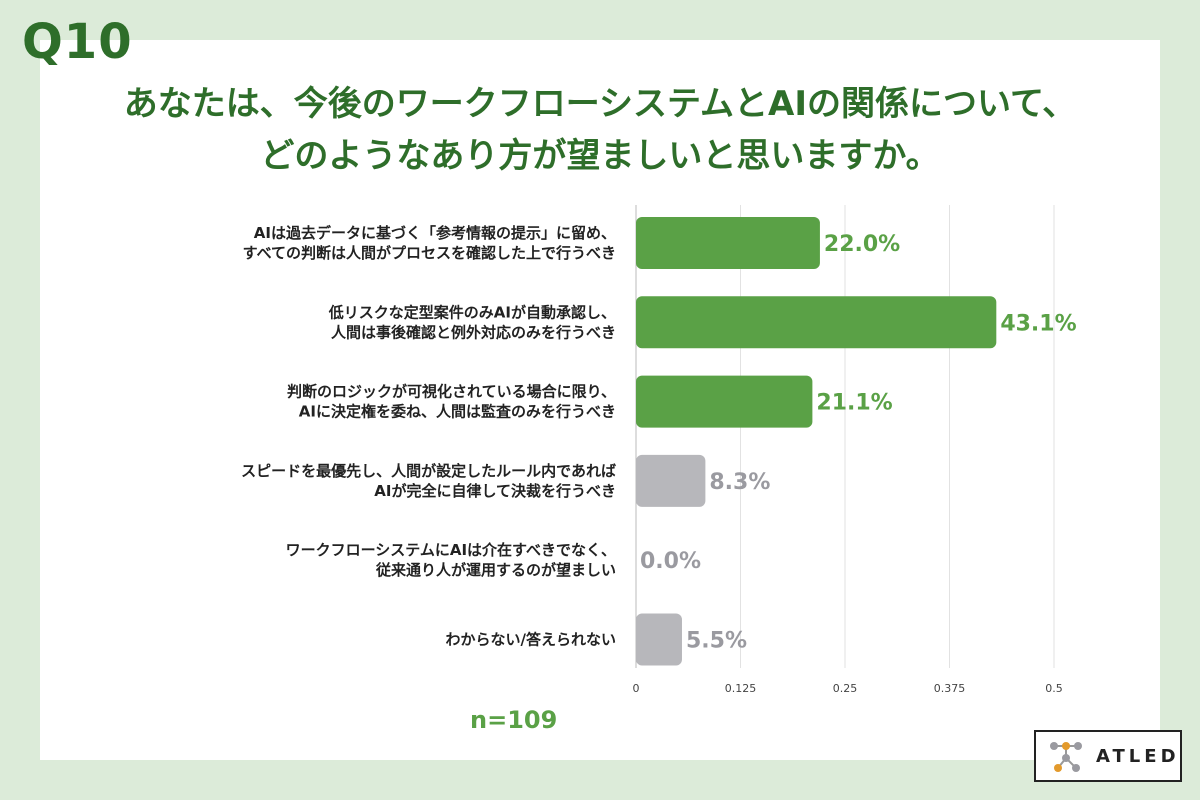 The image size is (1200, 800). I want to click on title-line-1: あなたは、今後のワークフローシステムとAIの関係について、, so click(600, 104).